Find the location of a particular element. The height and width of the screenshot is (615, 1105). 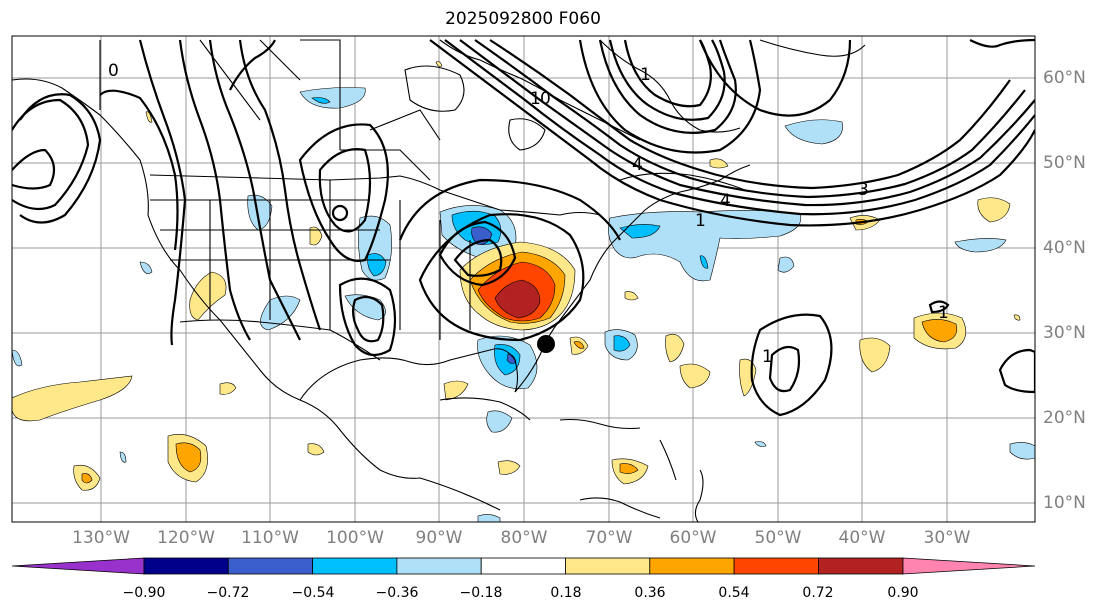

lat-label: 60°N is located at coordinates (1064, 78).